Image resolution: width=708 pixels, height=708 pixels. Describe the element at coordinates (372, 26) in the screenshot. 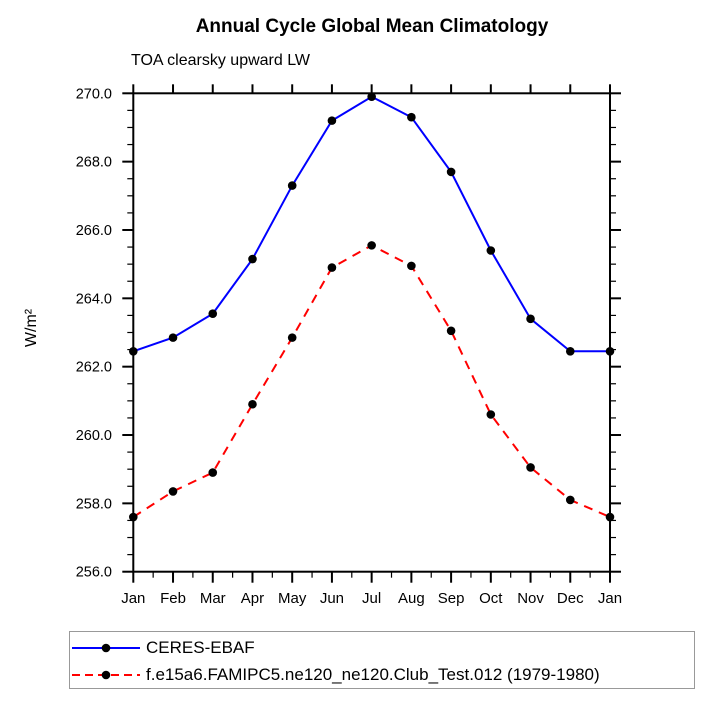

I see `chart-title: Annual Cycle Global Mean Climatology` at that location.